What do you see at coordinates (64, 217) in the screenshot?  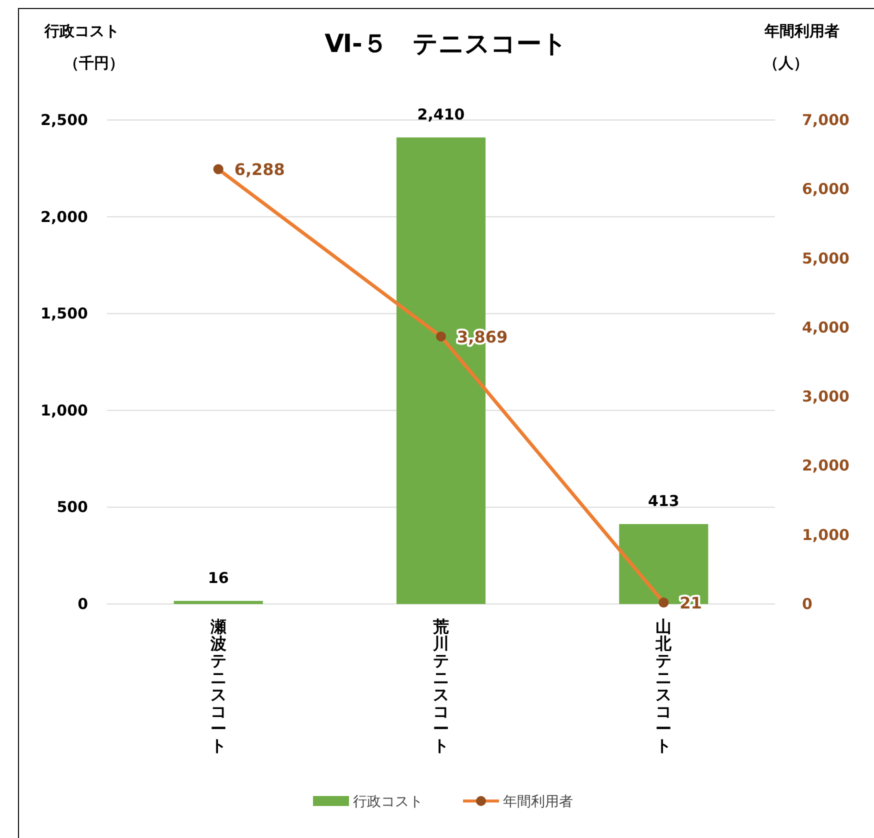 I see `y-tick-label: 2,000` at bounding box center [64, 217].